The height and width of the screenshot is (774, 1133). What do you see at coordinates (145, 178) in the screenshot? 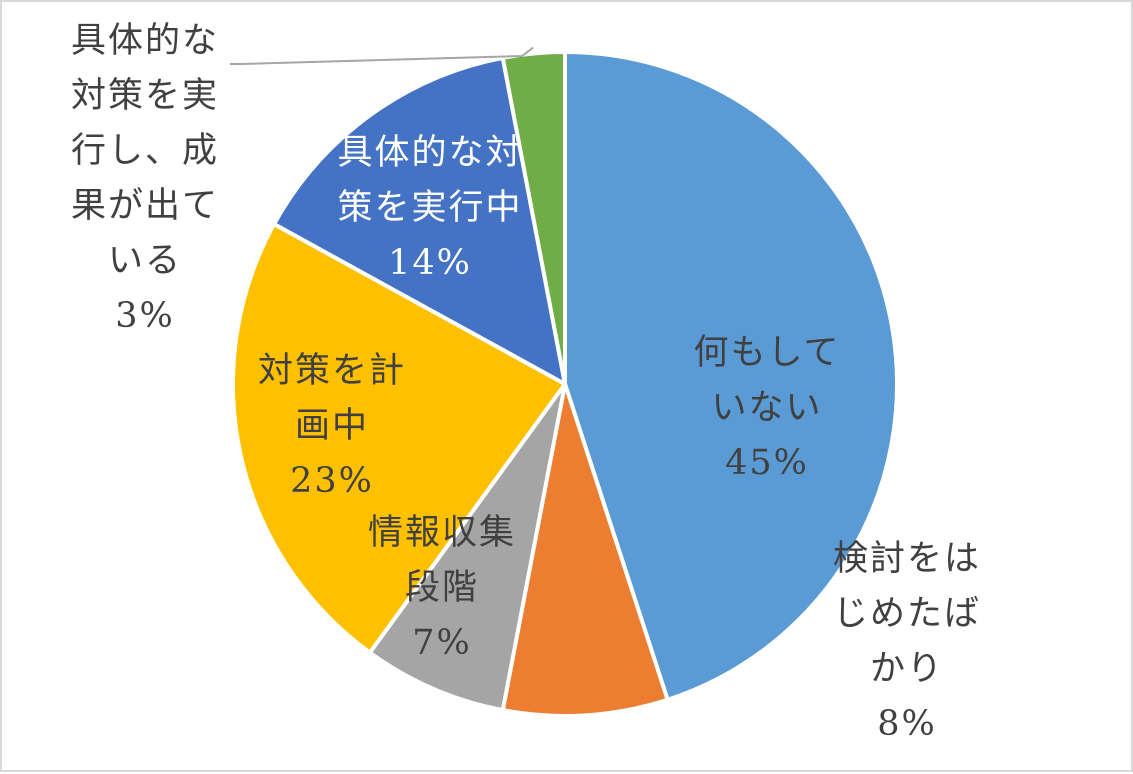
I see `slice-label-5: 具体的な対策を実行し、成果が出ている 3%` at bounding box center [145, 178].